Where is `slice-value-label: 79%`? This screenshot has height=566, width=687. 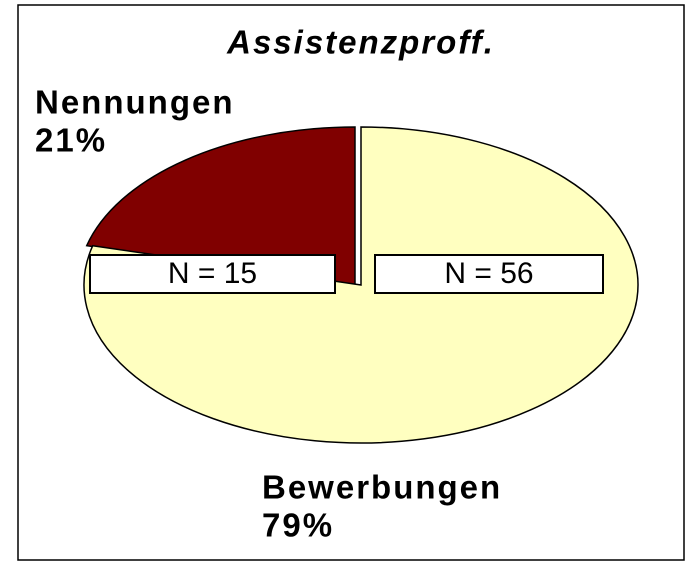 slice-value-label: 79% is located at coordinates (298, 525).